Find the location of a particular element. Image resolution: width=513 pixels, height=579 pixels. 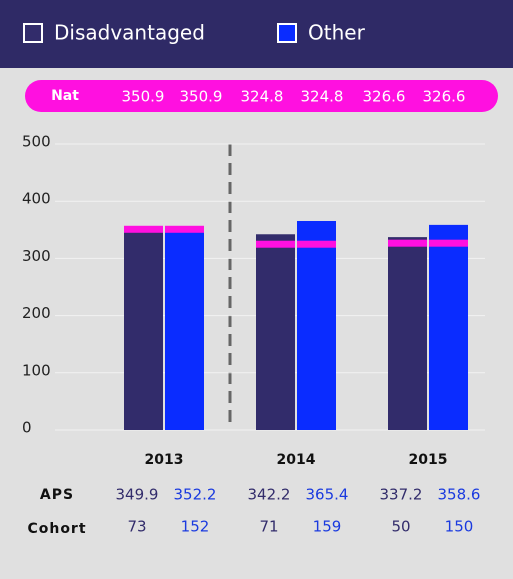

legend-bar is located at coordinates (256, 34).